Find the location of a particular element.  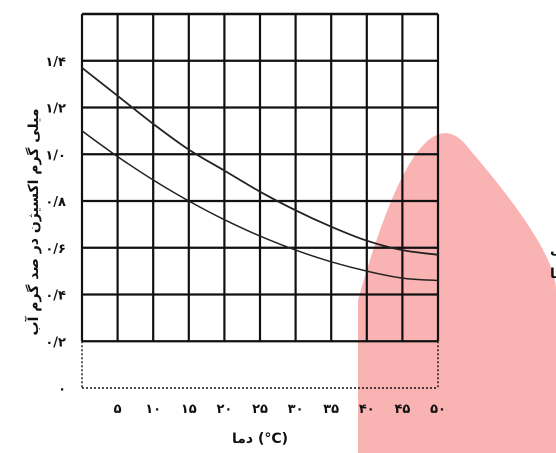

y-tick-label: ۰/۴ is located at coordinates (55, 296).